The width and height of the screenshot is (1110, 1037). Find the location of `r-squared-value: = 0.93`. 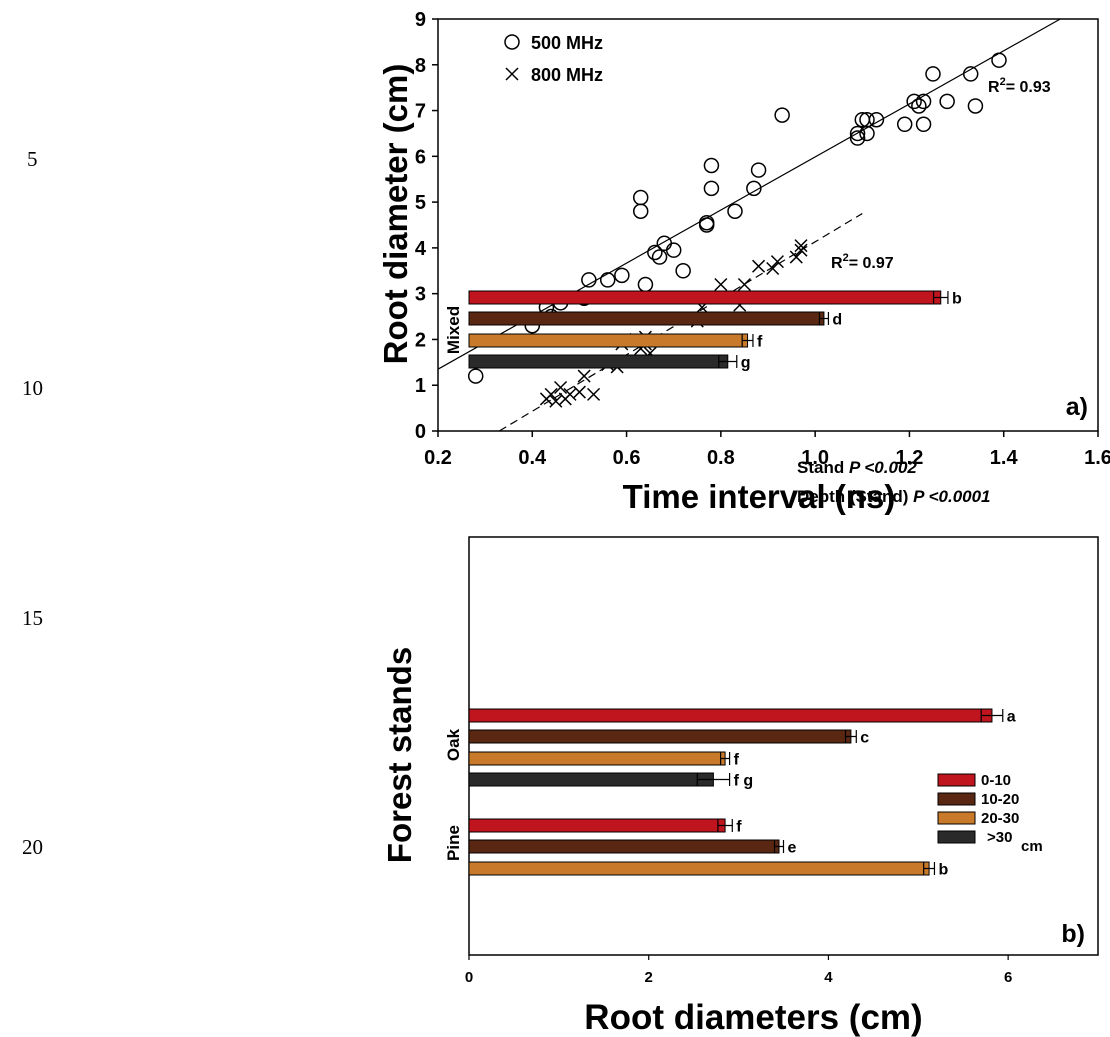

r-squared-value: = 0.93 is located at coordinates (1028, 87).